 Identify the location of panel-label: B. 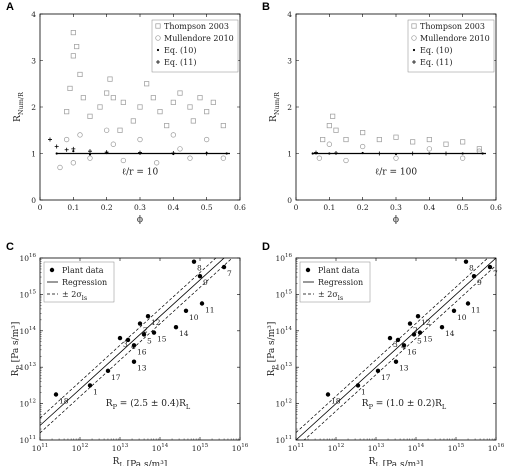
(266, 7).